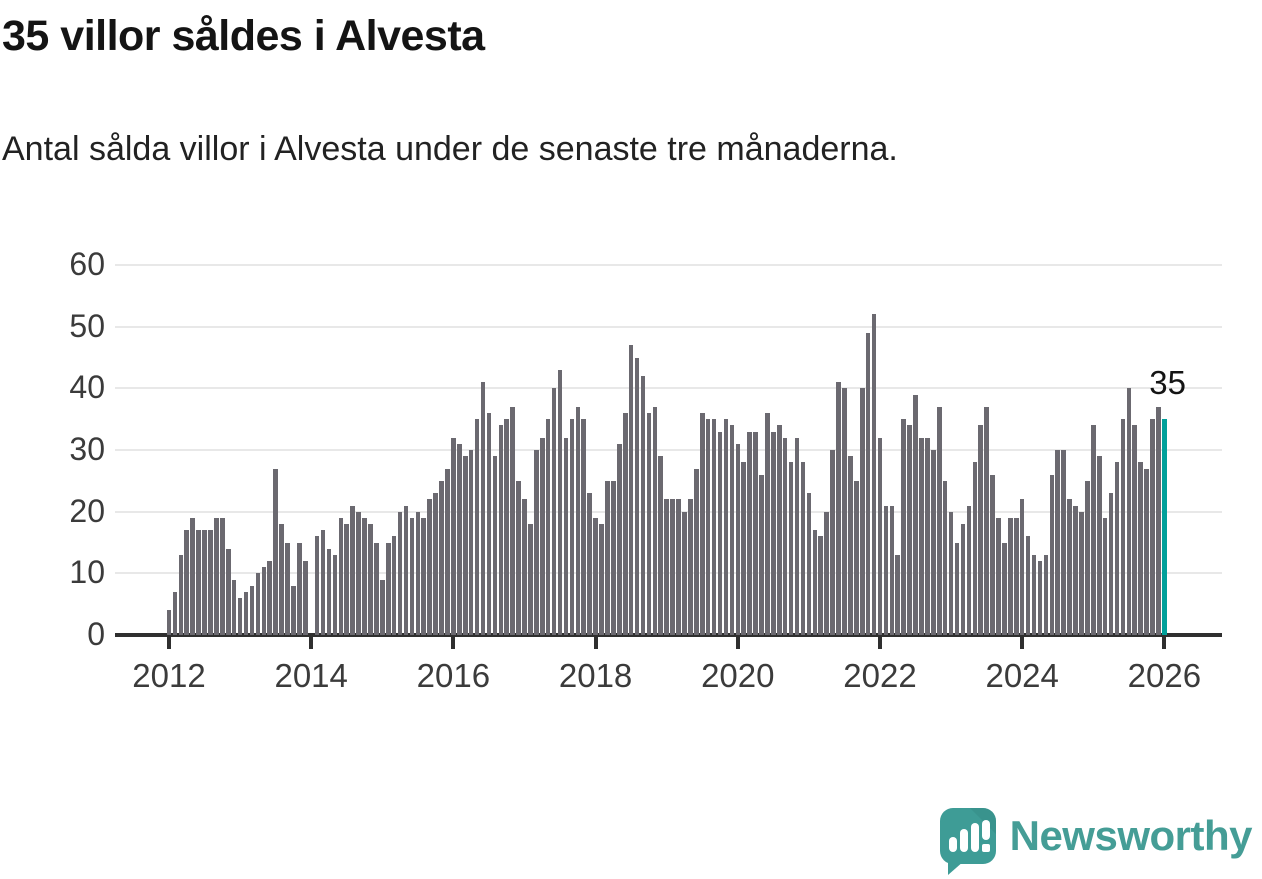 The width and height of the screenshot is (1262, 879). I want to click on x-axis-tick-label: 2022, so click(880, 675).